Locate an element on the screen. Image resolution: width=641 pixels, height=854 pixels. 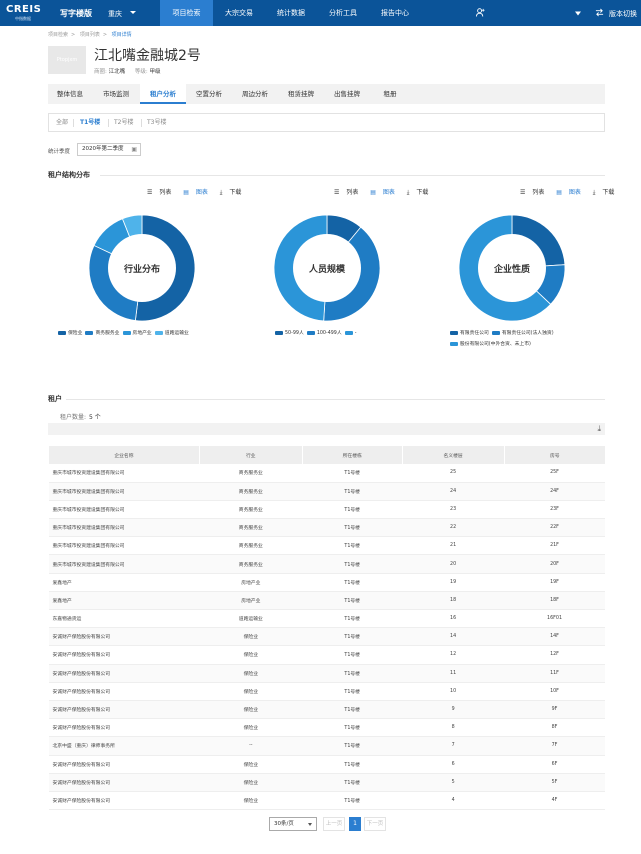
download-label: 下载 is located at coordinates (235, 192).